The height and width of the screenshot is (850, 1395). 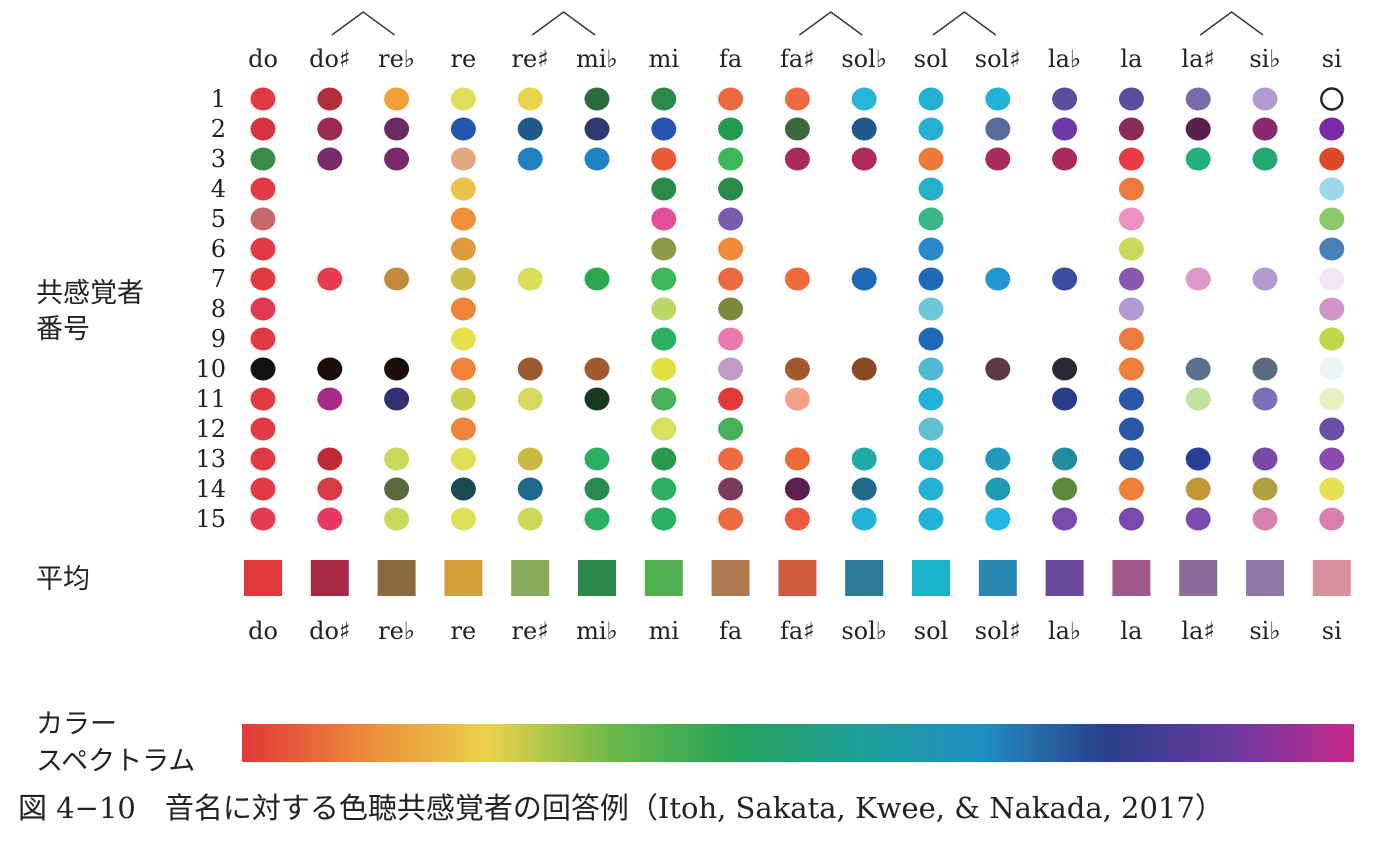 I want to click on dot-s15-si-flat, so click(x=1265, y=519).